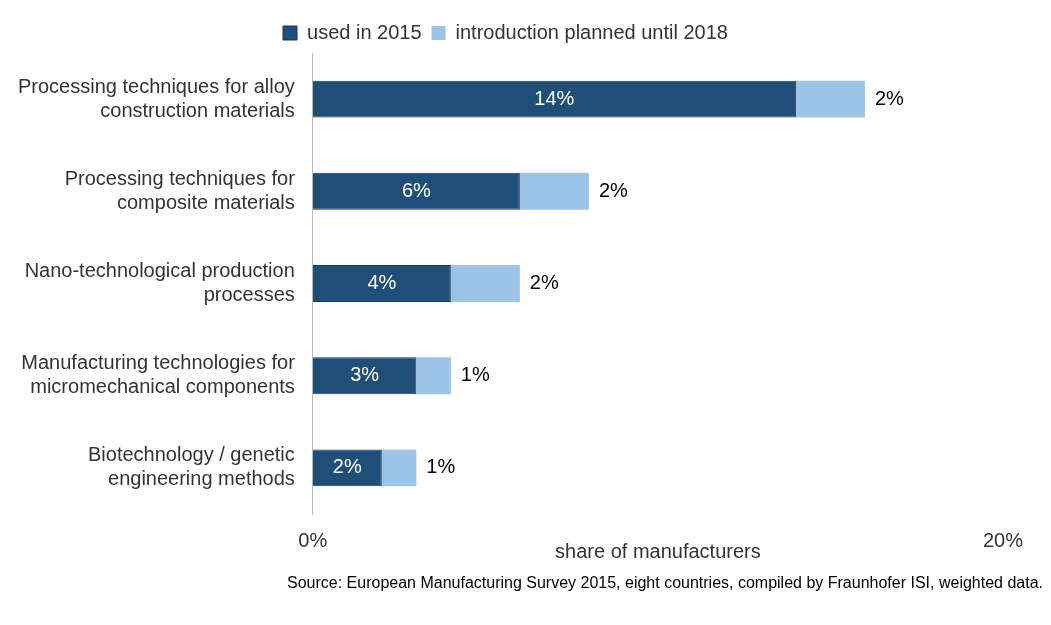  What do you see at coordinates (180, 189) in the screenshot?
I see `y-tick-label: Processing techniques for composite materials` at bounding box center [180, 189].